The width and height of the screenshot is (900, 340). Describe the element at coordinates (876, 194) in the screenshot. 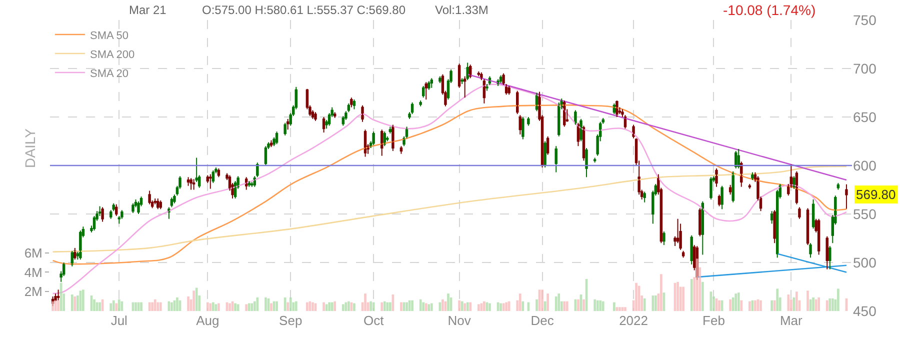

I see `text: 569.80` at that location.